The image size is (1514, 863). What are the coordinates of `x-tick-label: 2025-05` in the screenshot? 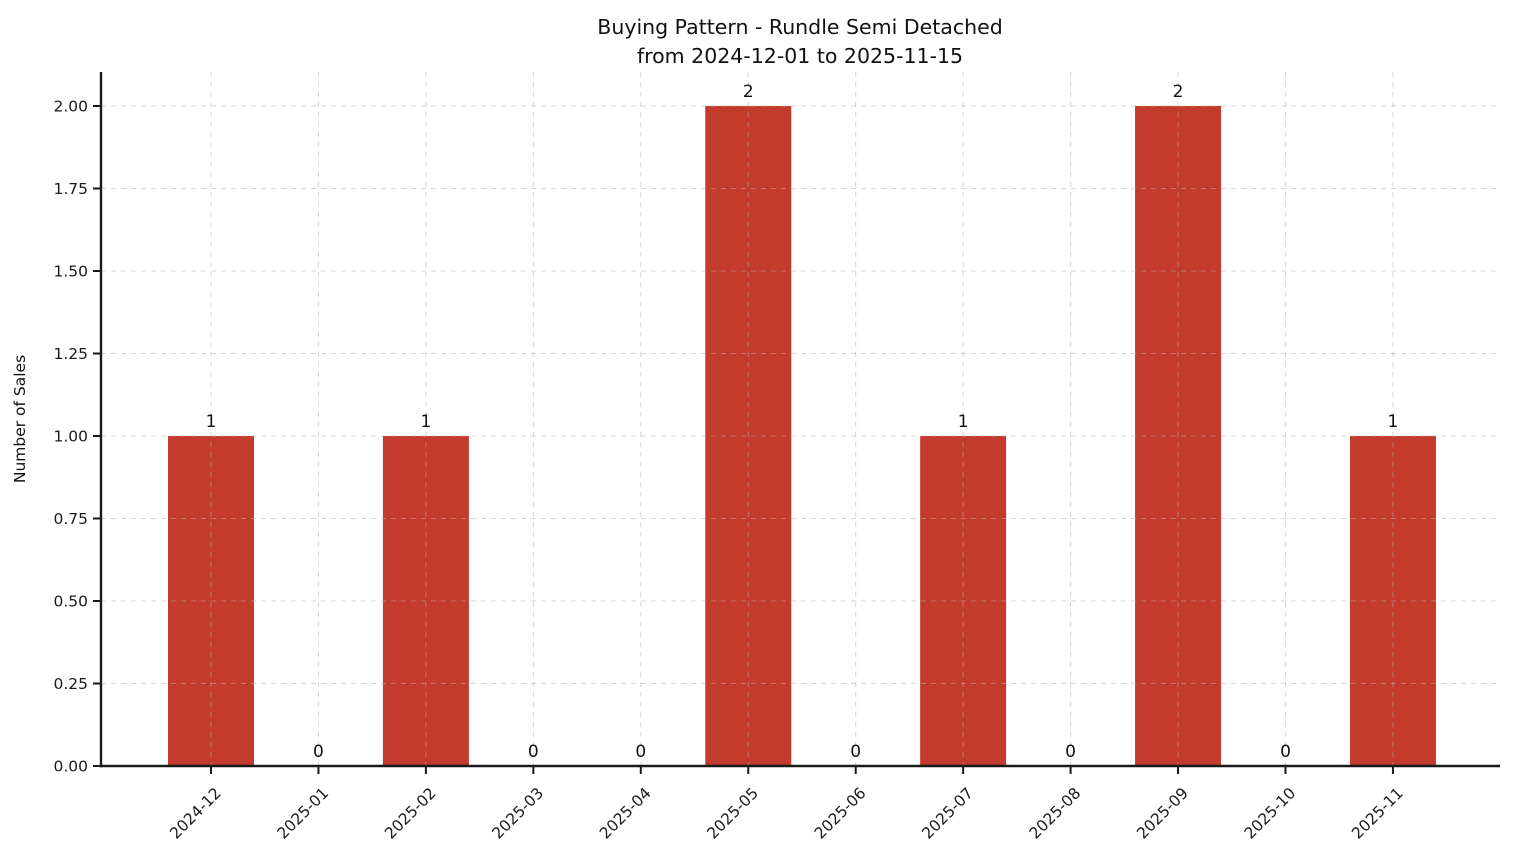 It's located at (733, 813).